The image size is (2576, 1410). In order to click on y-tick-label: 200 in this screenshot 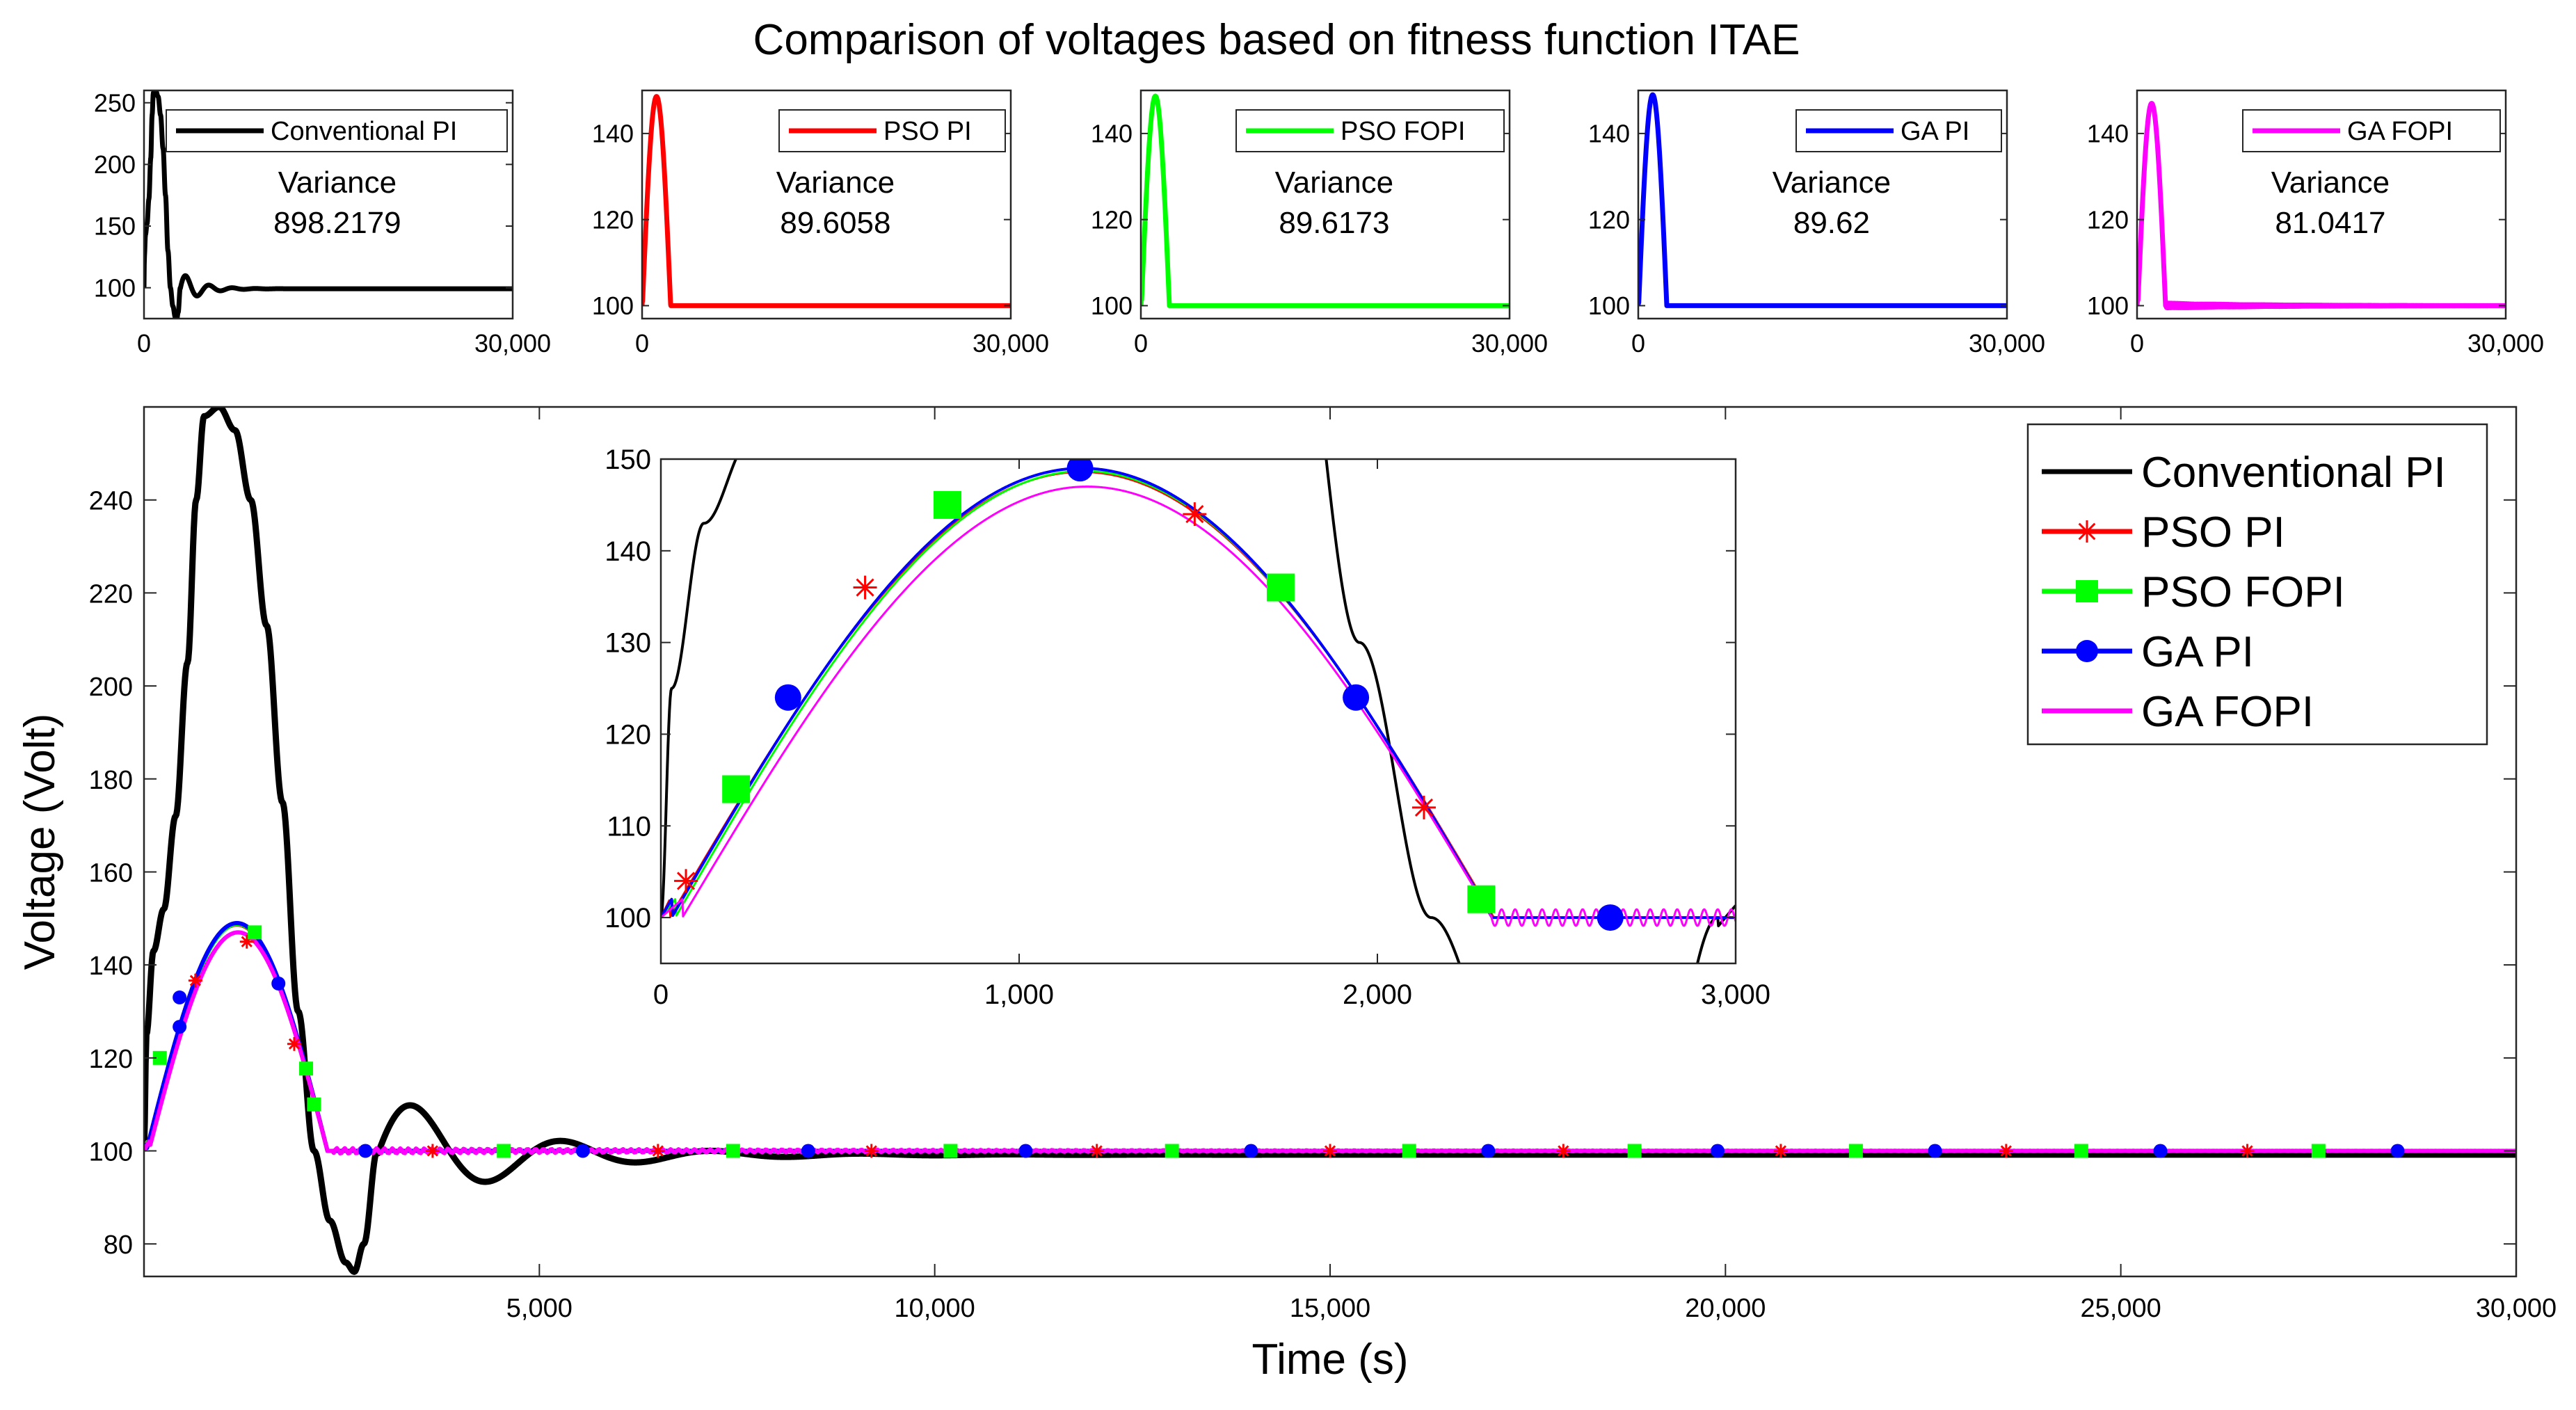, I will do `click(115, 164)`.